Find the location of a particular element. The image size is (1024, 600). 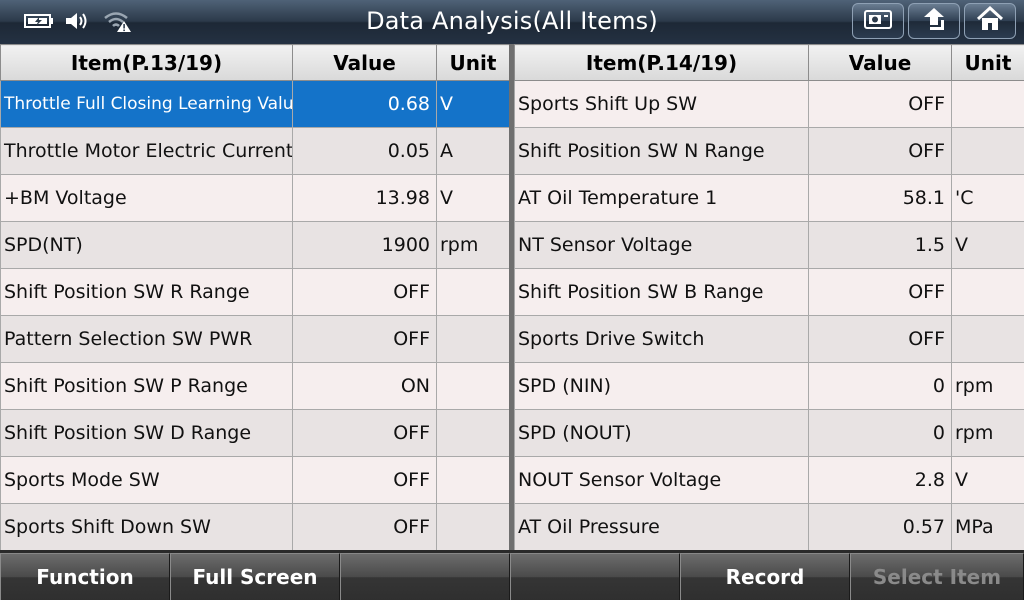

table-row: +BM Voltage 13.98 V is located at coordinates (255, 198).